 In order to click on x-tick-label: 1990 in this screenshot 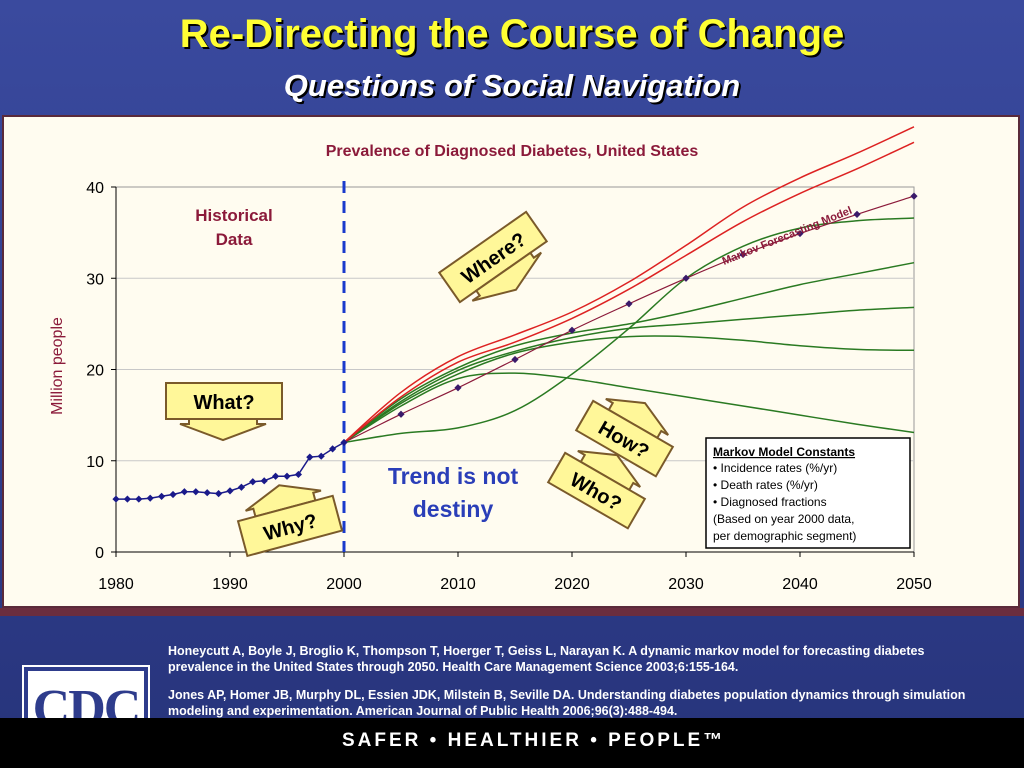, I will do `click(230, 584)`.